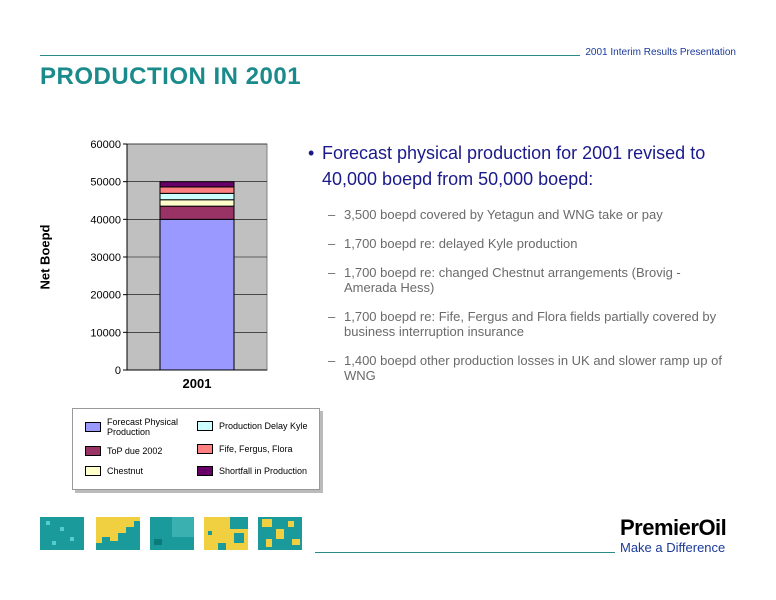 The width and height of the screenshot is (776, 600). What do you see at coordinates (673, 527) in the screenshot?
I see `company-logo: PremierOil` at bounding box center [673, 527].